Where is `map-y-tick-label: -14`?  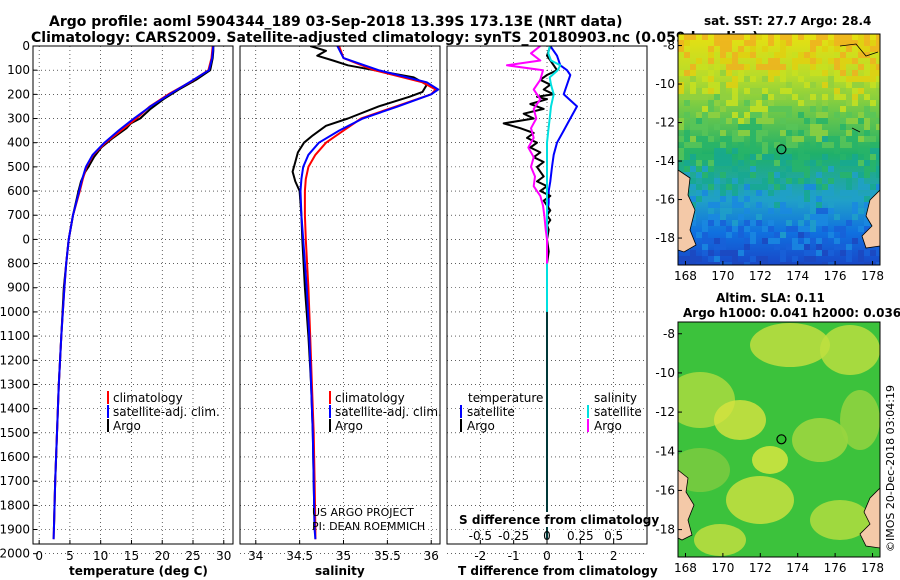
map-y-tick-label: -14 is located at coordinates (665, 161).